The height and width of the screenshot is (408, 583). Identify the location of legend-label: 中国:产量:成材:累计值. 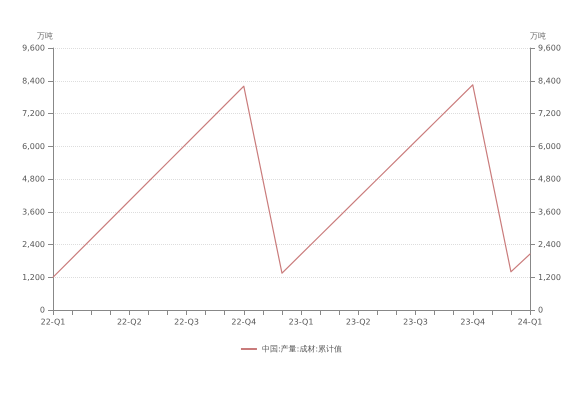
(302, 349).